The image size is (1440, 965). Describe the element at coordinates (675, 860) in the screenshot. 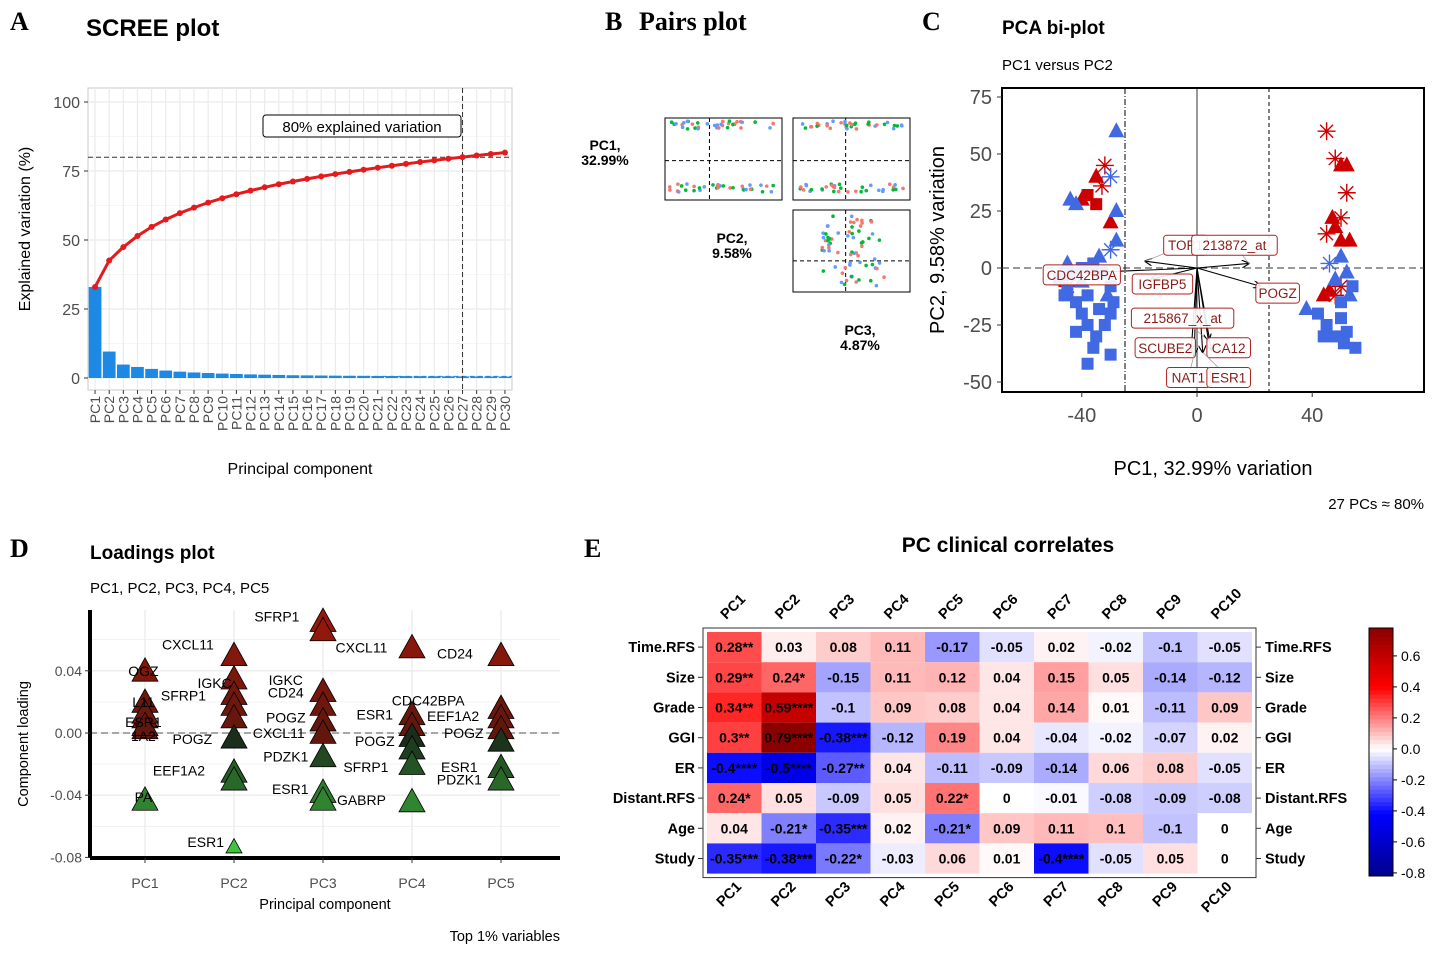

I see `heatmap-row-label: Study` at that location.